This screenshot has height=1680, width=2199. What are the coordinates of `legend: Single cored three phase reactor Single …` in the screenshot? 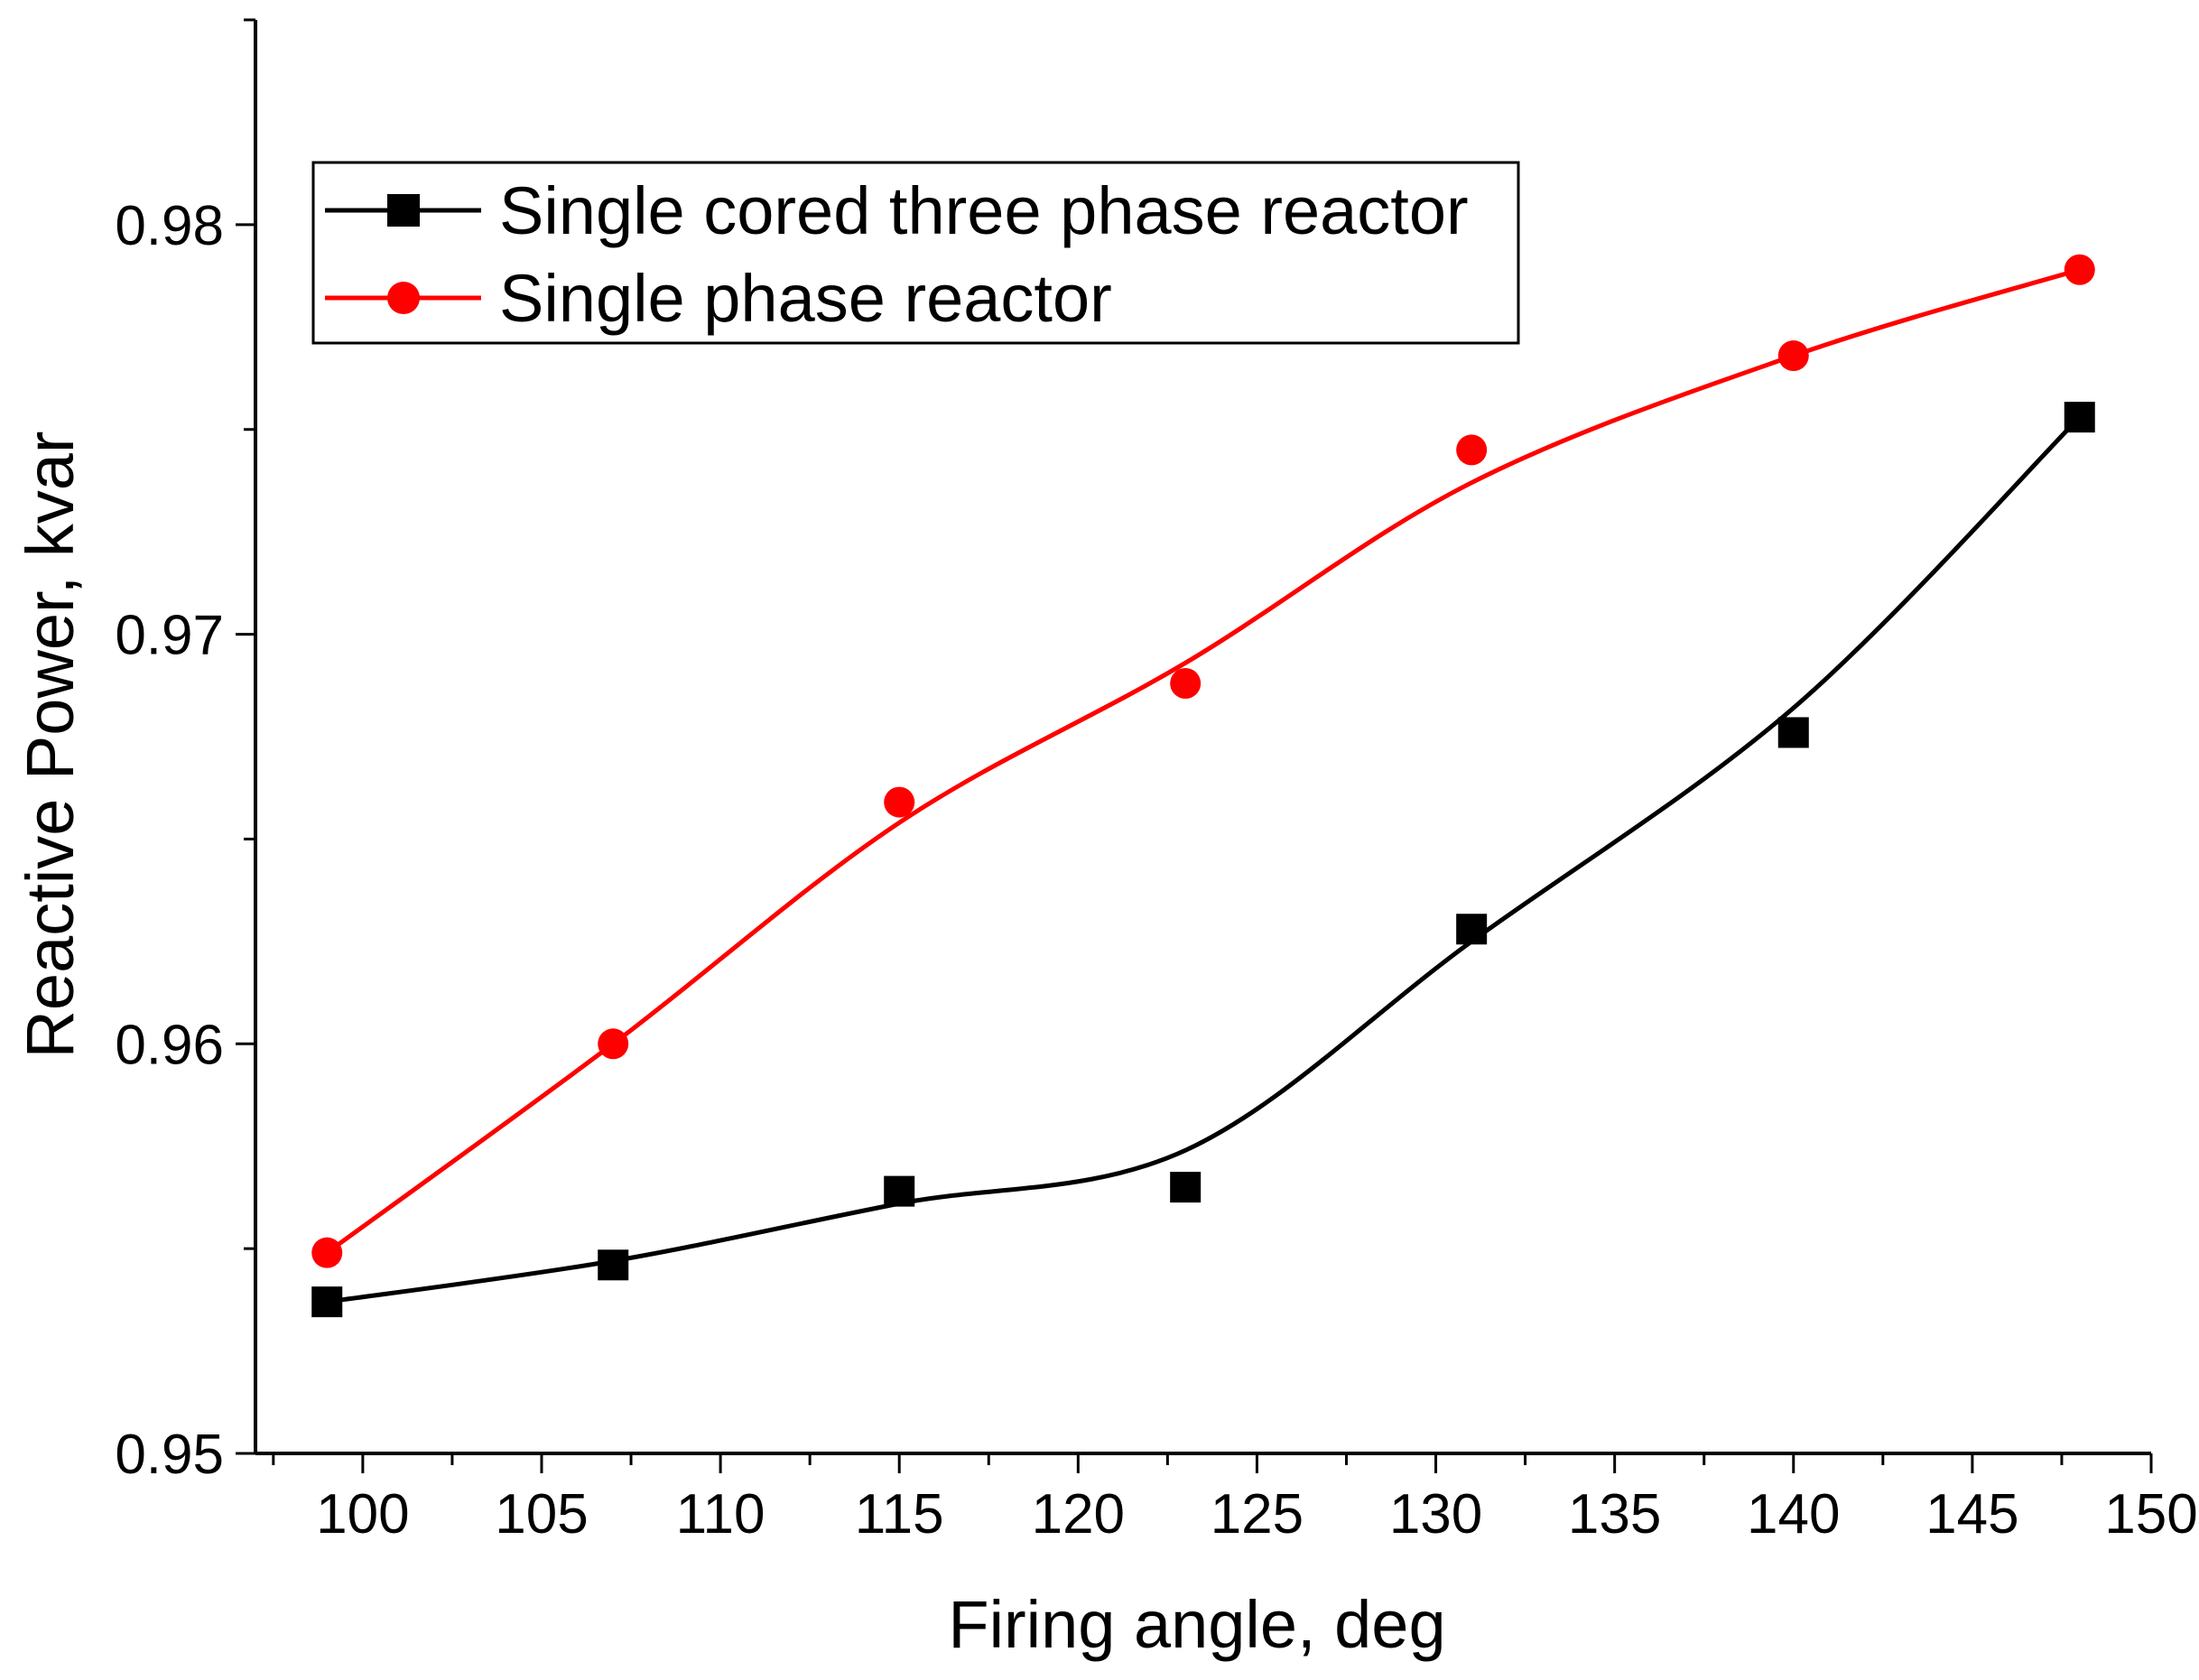 It's located at (916, 253).